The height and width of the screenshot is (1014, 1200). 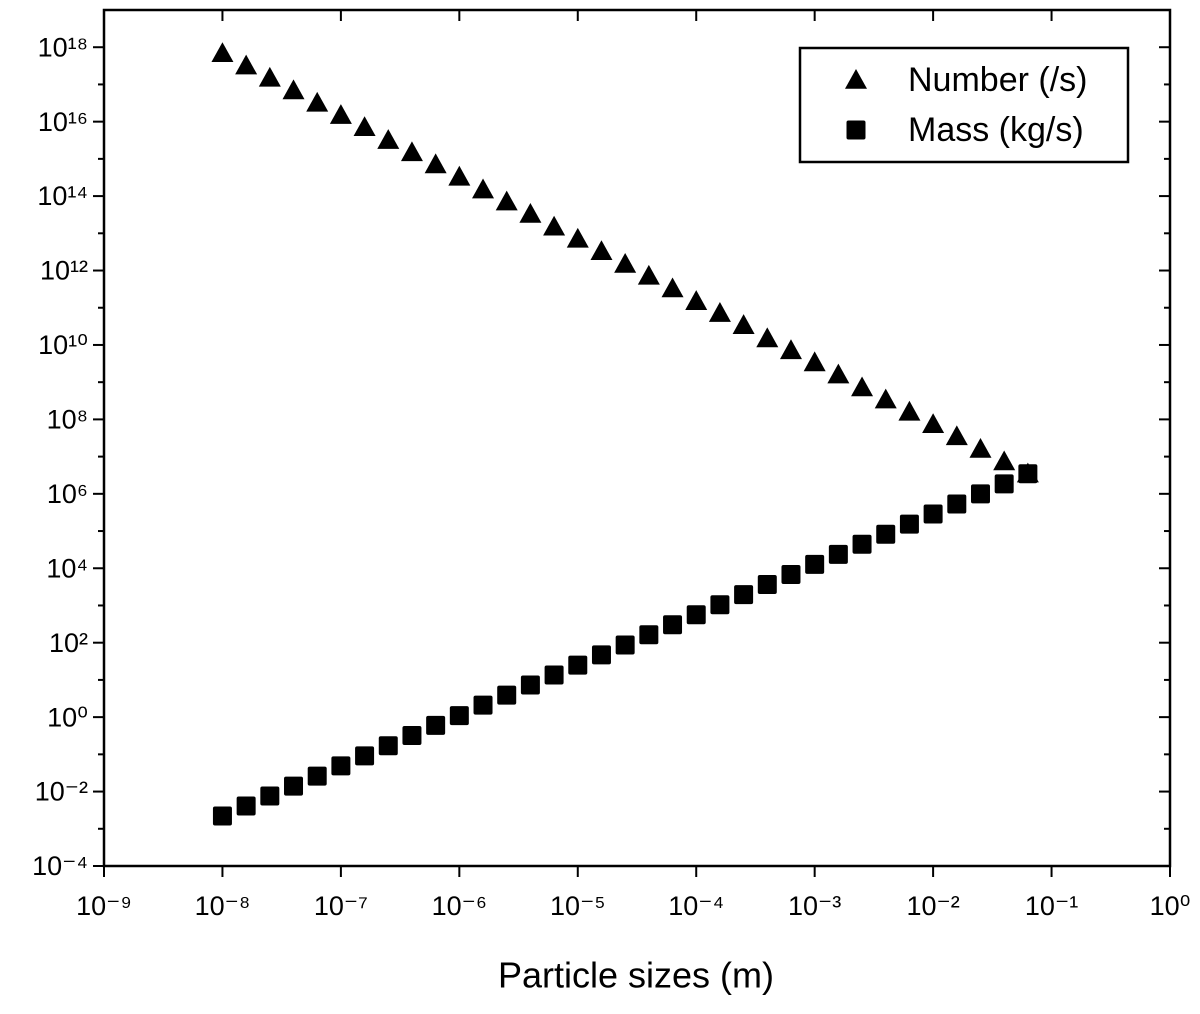 I want to click on y-tick-label: 10⁰, so click(x=67, y=717).